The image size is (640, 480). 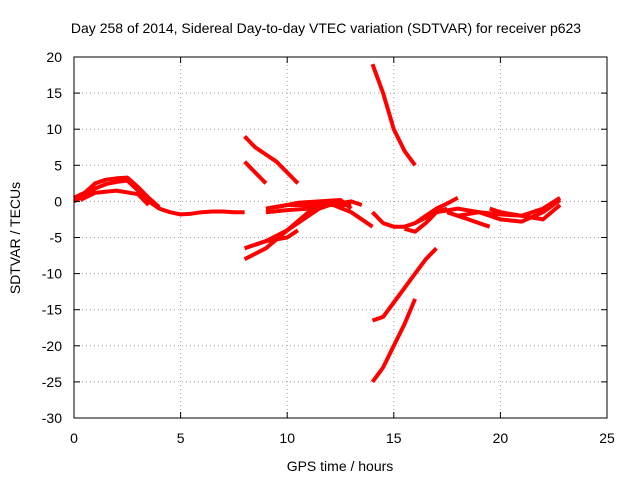 What do you see at coordinates (52, 310) in the screenshot?
I see `y-tick-label: -15` at bounding box center [52, 310].